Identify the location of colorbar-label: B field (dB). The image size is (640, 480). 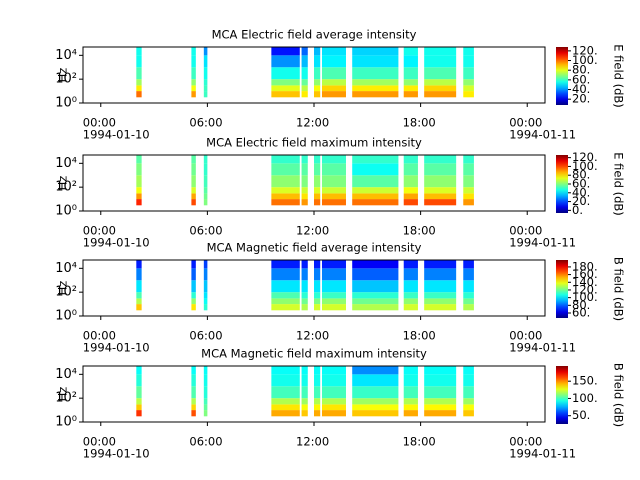
(619, 395).